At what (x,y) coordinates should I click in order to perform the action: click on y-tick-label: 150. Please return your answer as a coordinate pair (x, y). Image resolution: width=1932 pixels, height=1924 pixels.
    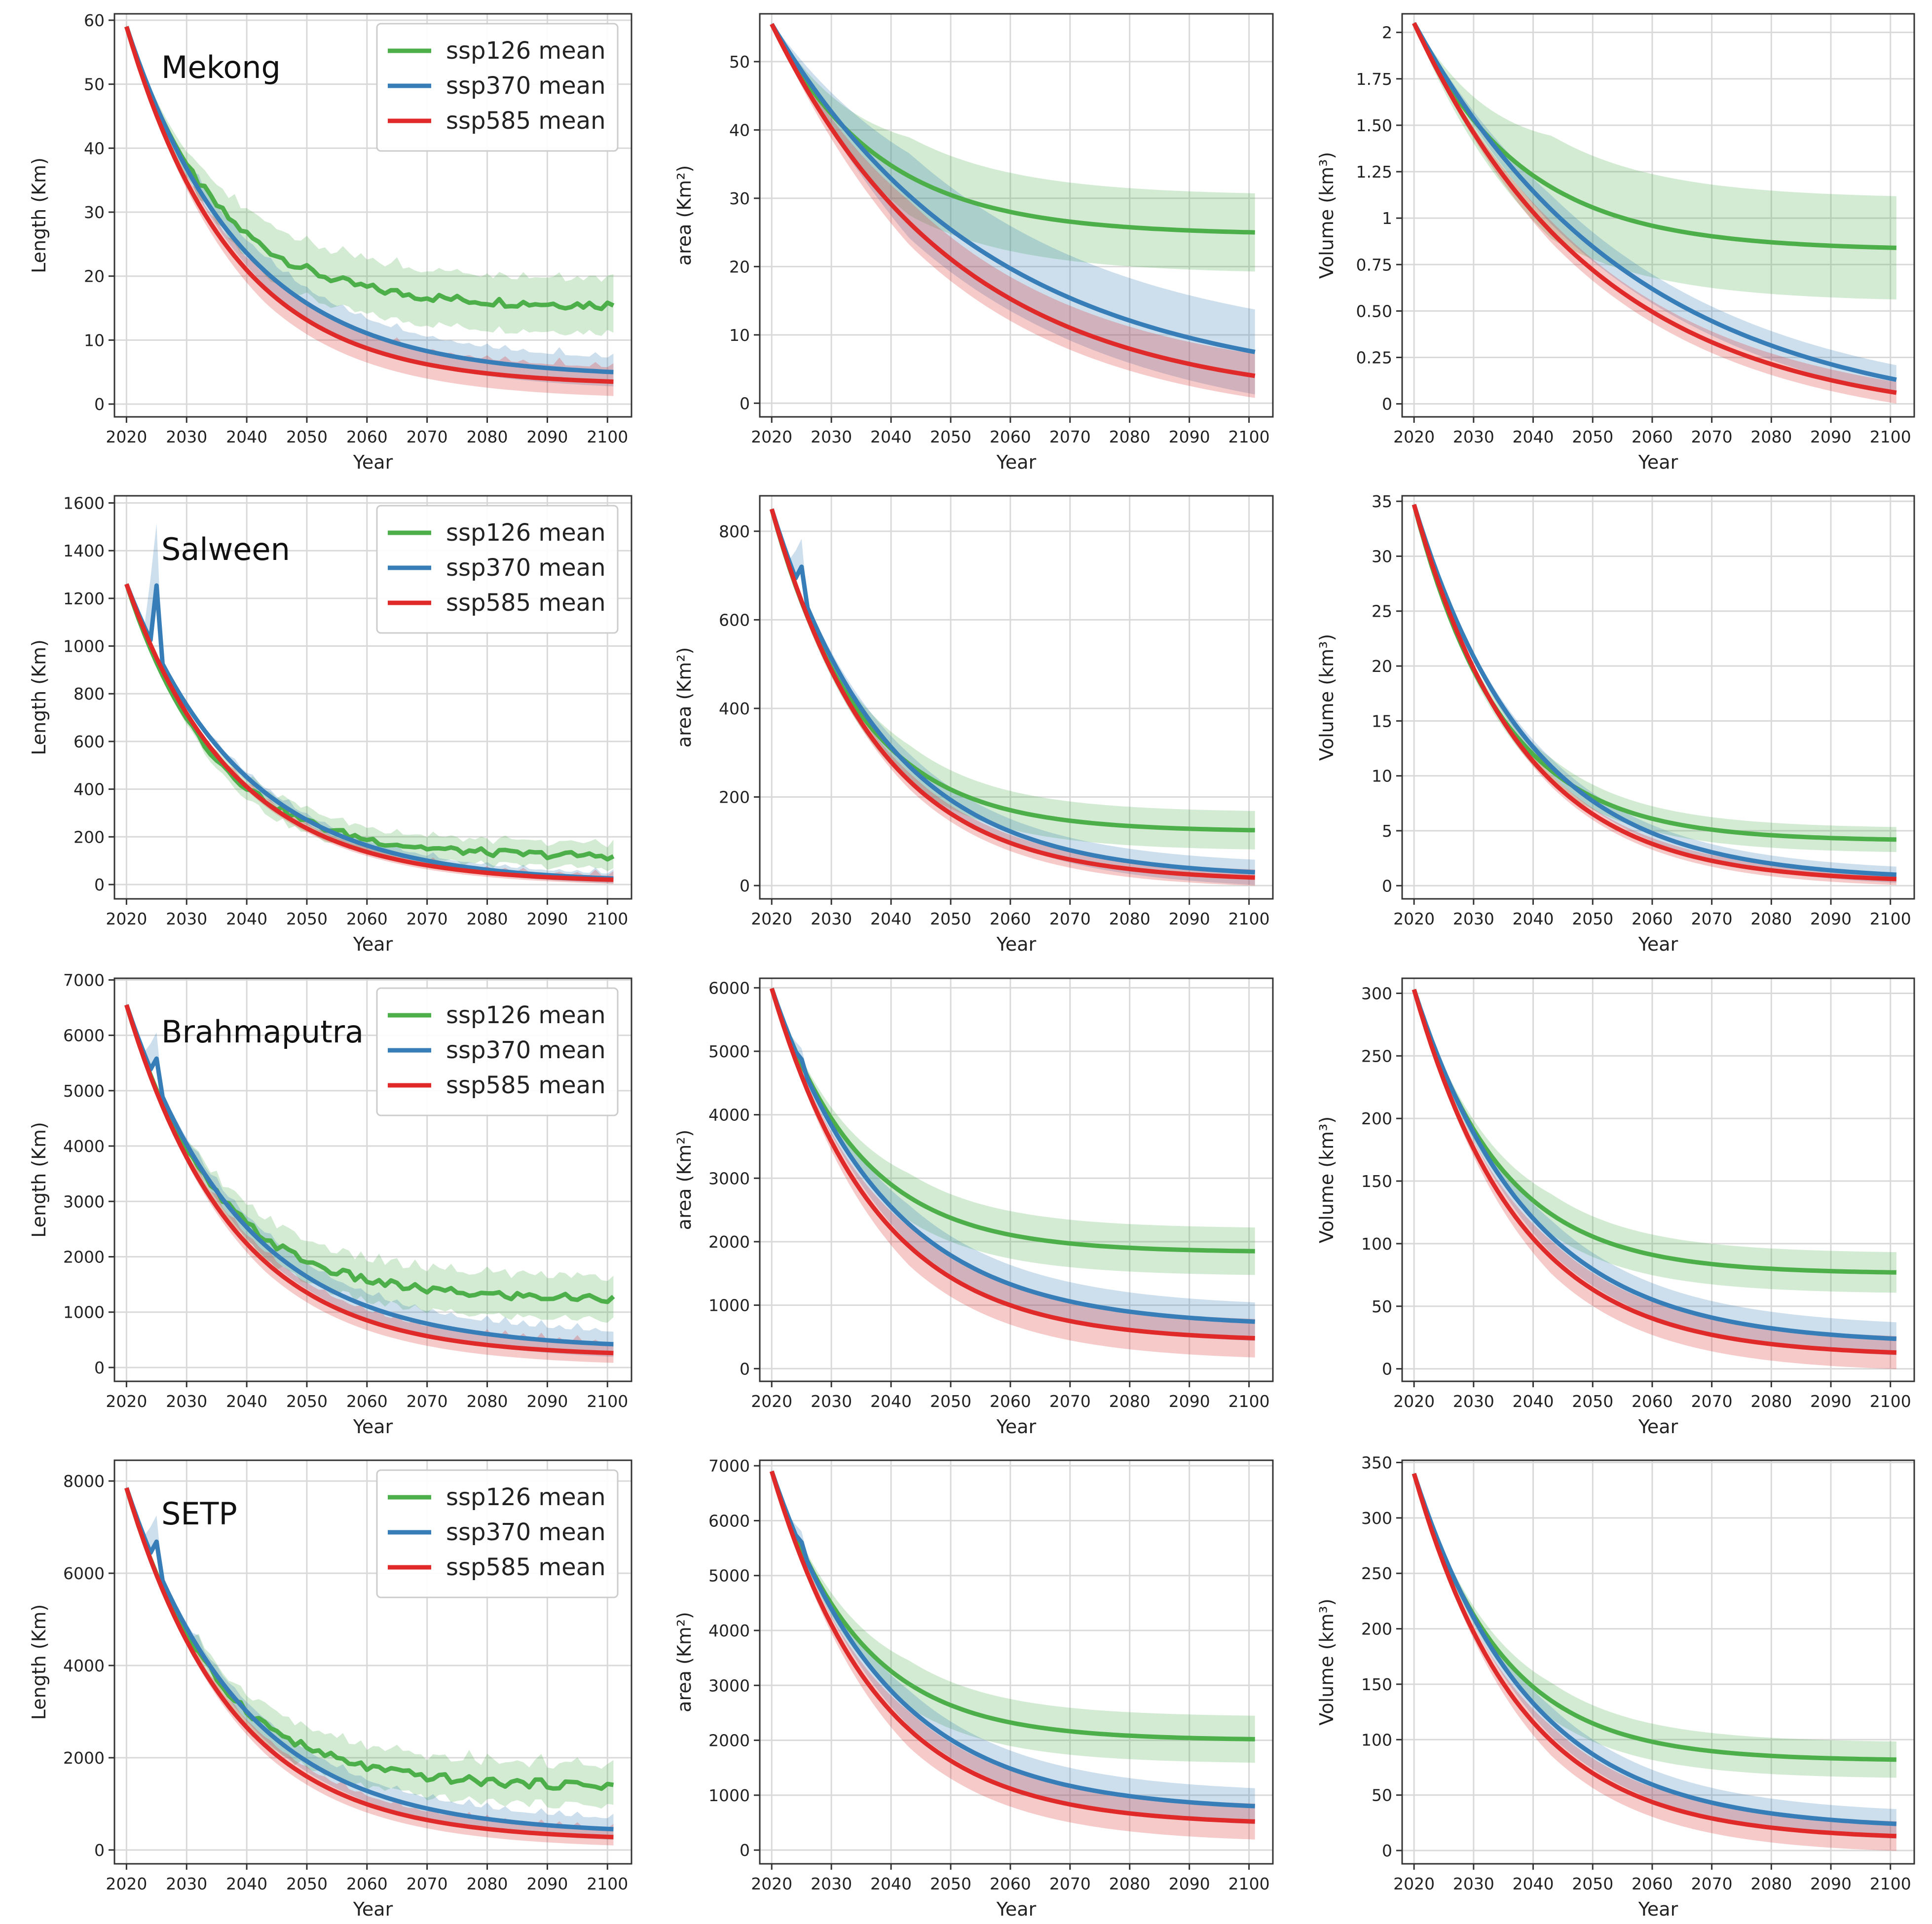
    Looking at the image, I should click on (1376, 1684).